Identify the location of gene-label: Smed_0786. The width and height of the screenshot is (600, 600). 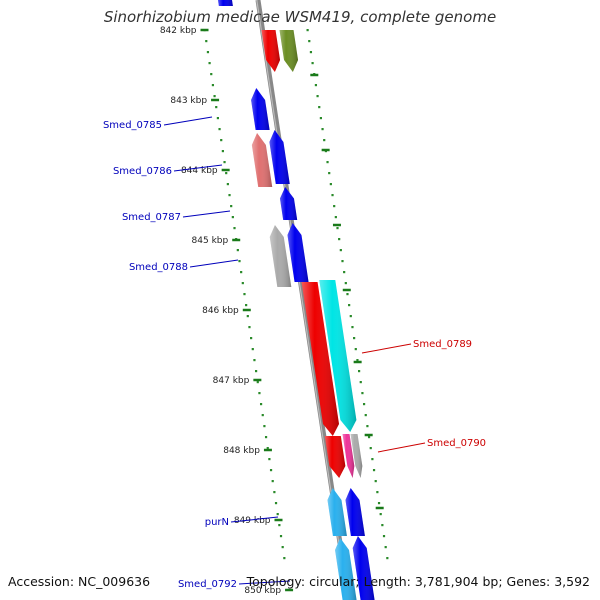
(142, 171).